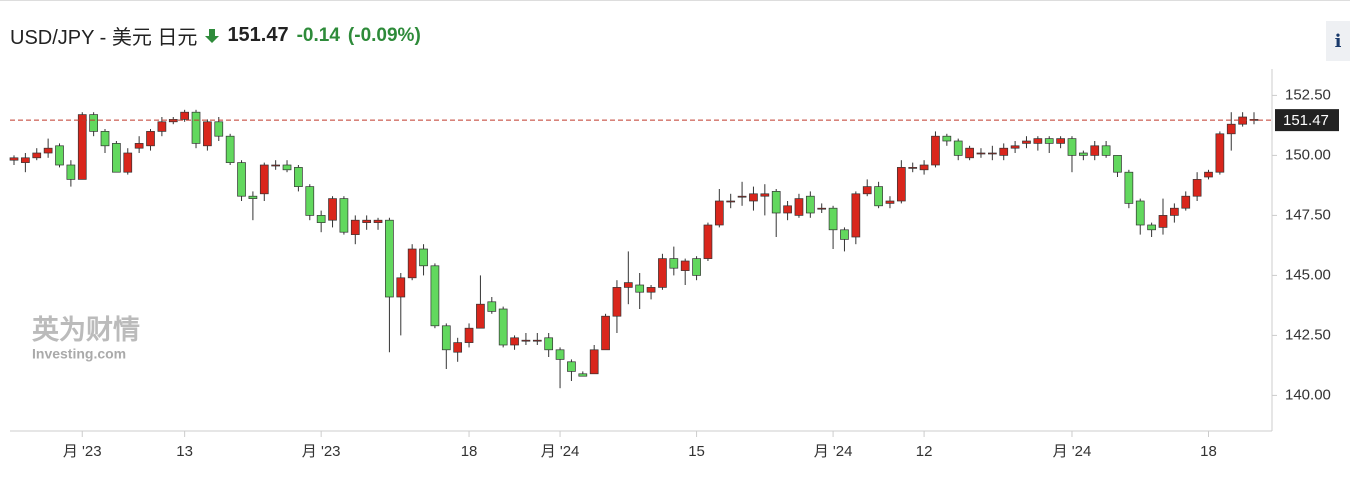 Image resolution: width=1350 pixels, height=493 pixels. I want to click on y-tick-label: 147.50, so click(1308, 214).